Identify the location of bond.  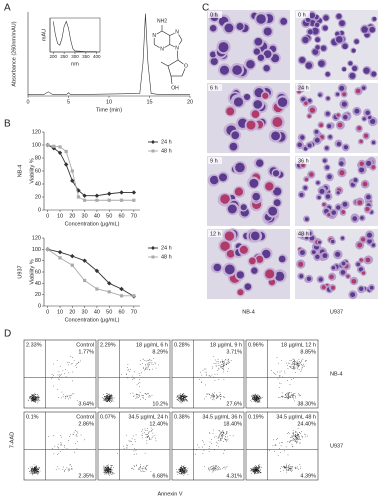
(184, 71).